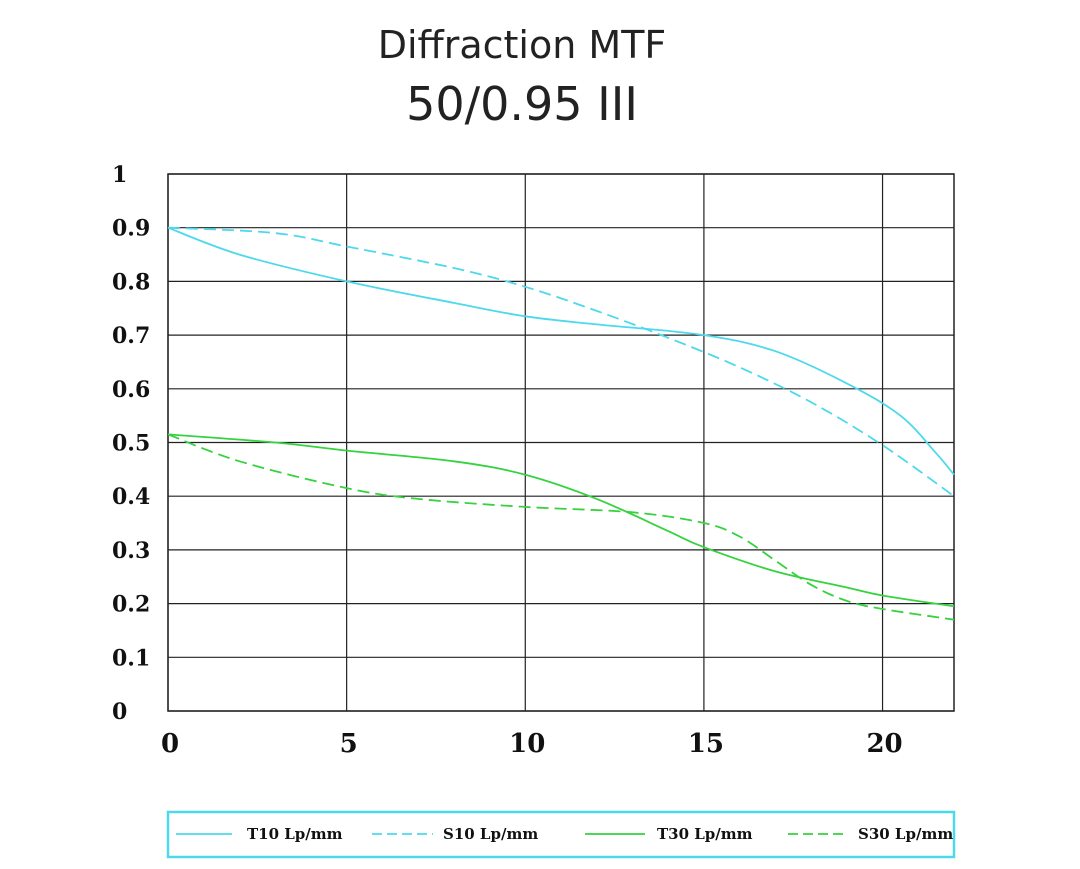 The height and width of the screenshot is (869, 1080). Describe the element at coordinates (131, 229) in the screenshot. I see `y-tick-label: 0.9` at that location.